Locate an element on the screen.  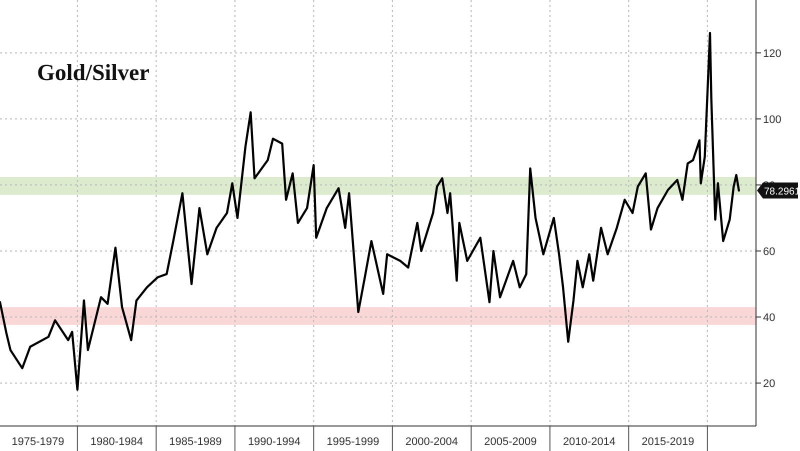
x-tick-label: 2010-2014 is located at coordinates (589, 442).